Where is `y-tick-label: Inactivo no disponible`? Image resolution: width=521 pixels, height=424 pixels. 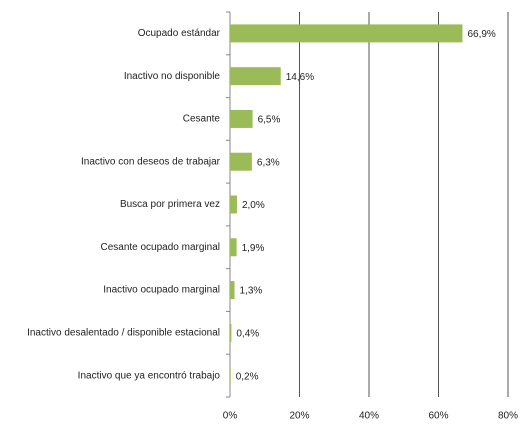
y-tick-label: Inactivo no disponible is located at coordinates (172, 76).